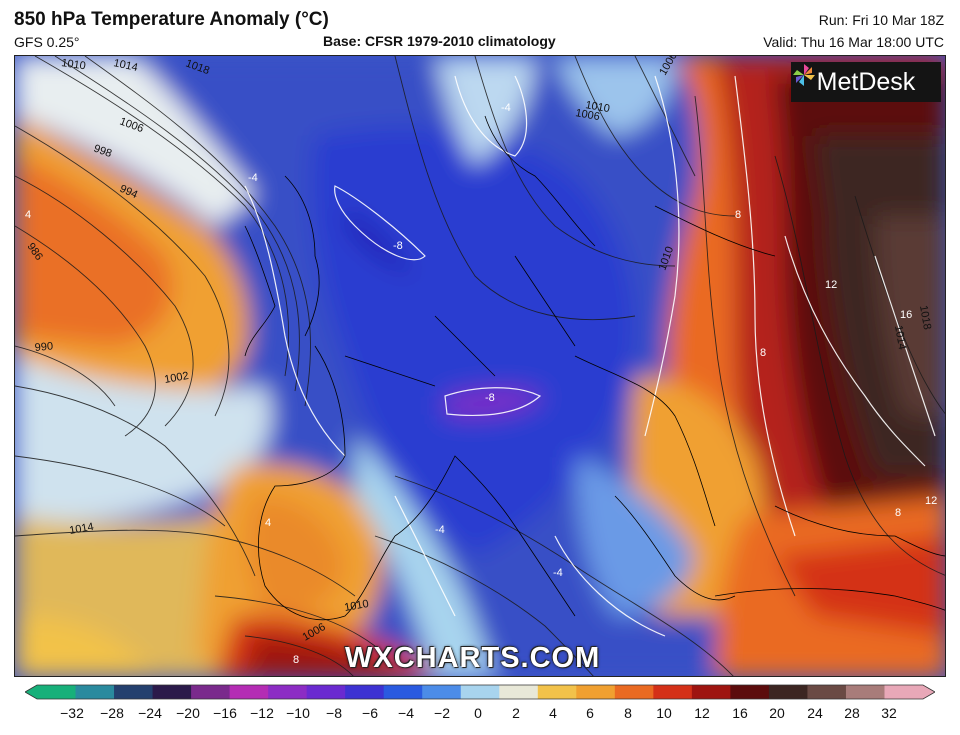  I want to click on colorbar-tick-label: −12, so click(262, 713).